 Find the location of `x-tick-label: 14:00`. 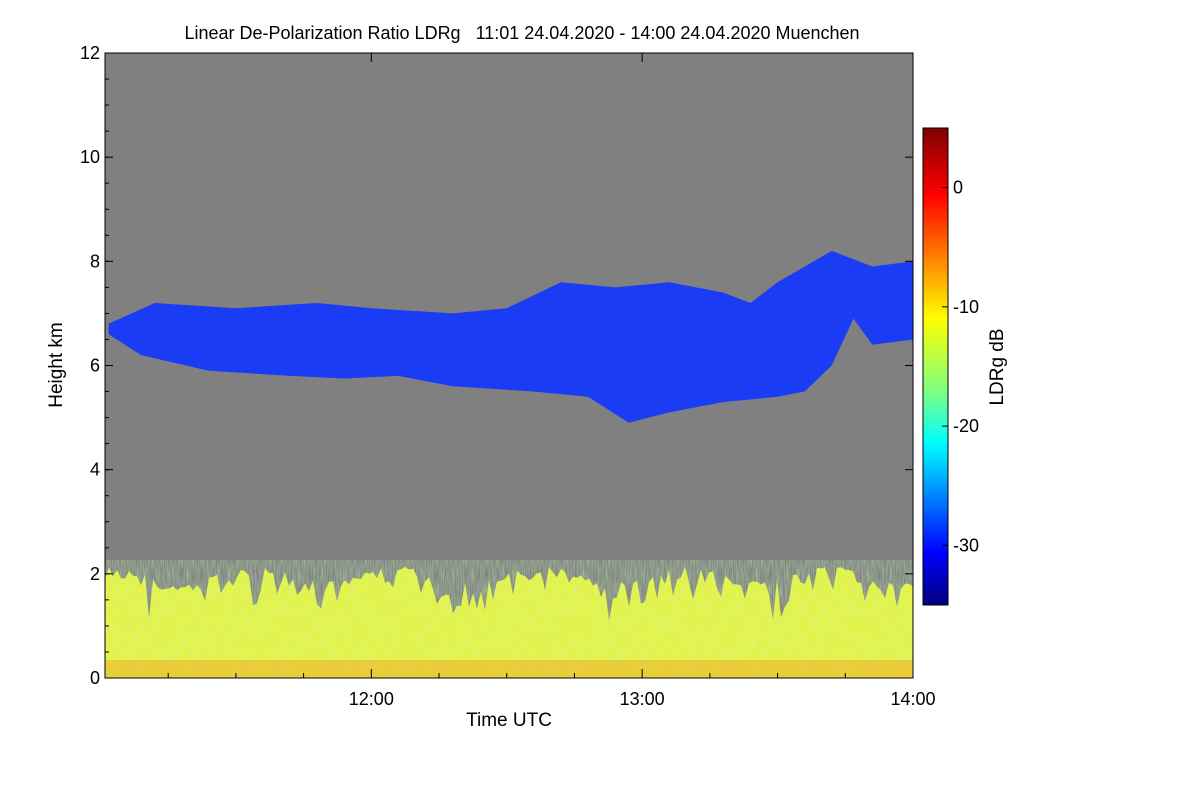

x-tick-label: 14:00 is located at coordinates (912, 699).